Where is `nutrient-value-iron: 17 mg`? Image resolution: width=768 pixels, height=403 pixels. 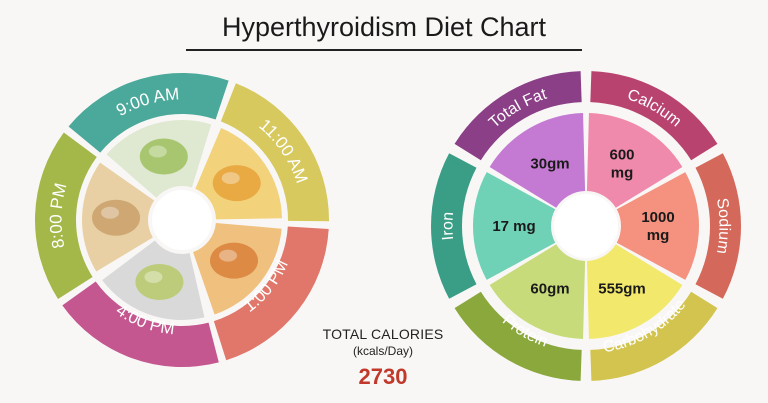
nutrient-value-iron: 17 mg is located at coordinates (513, 226).